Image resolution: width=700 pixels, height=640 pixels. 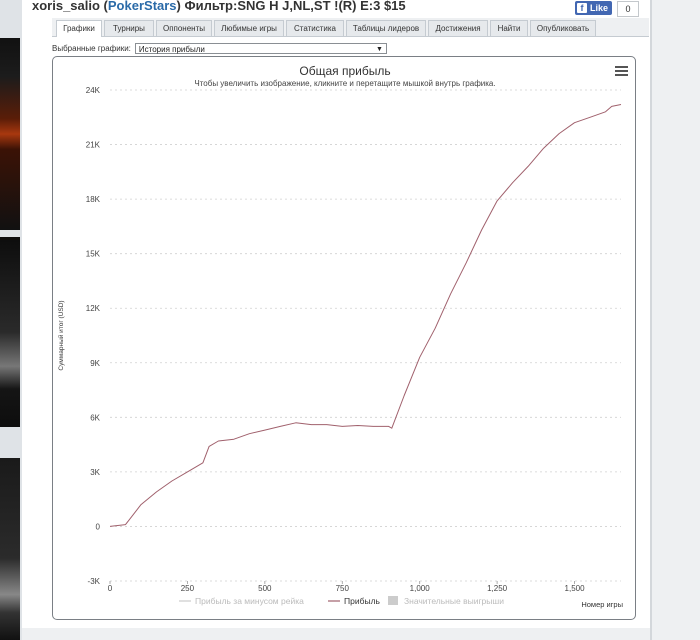 I want to click on tab-tournaments: Турниры, so click(x=129, y=28).